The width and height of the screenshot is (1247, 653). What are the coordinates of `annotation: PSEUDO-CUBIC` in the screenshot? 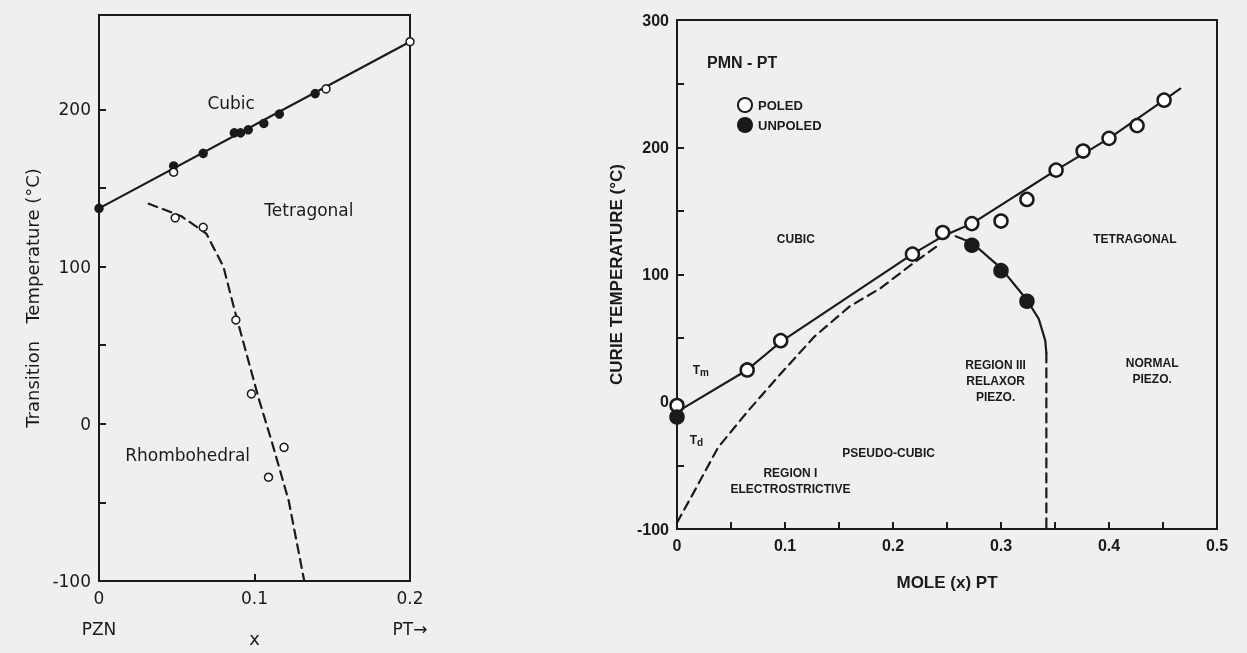 It's located at (889, 452).